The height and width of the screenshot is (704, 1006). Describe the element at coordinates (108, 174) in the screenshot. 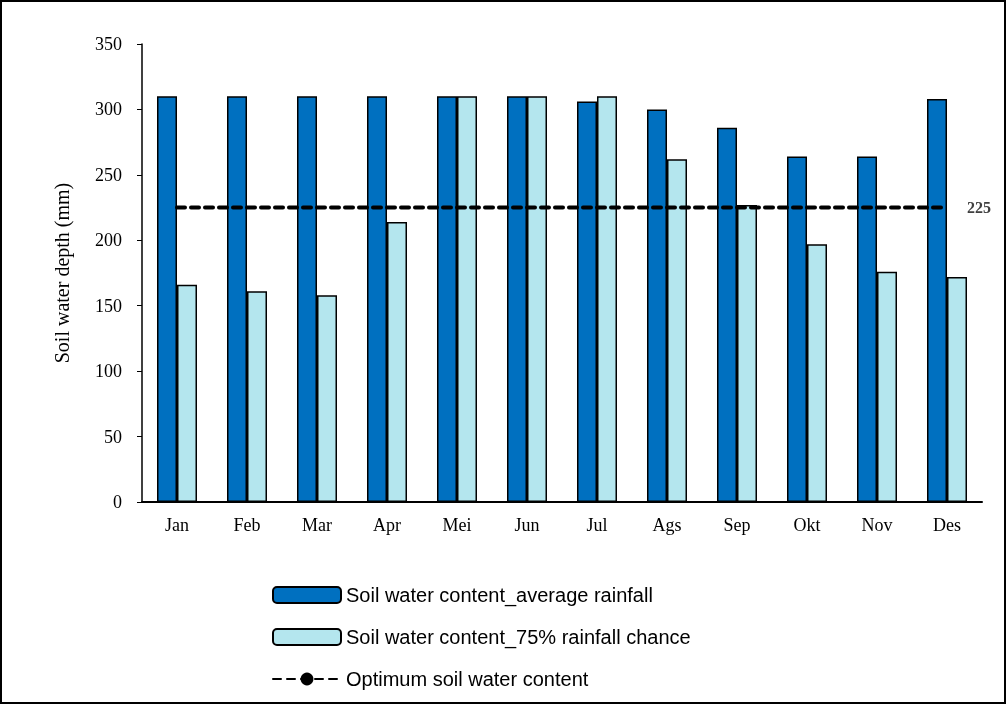

I see `y-tick-label: 250` at that location.